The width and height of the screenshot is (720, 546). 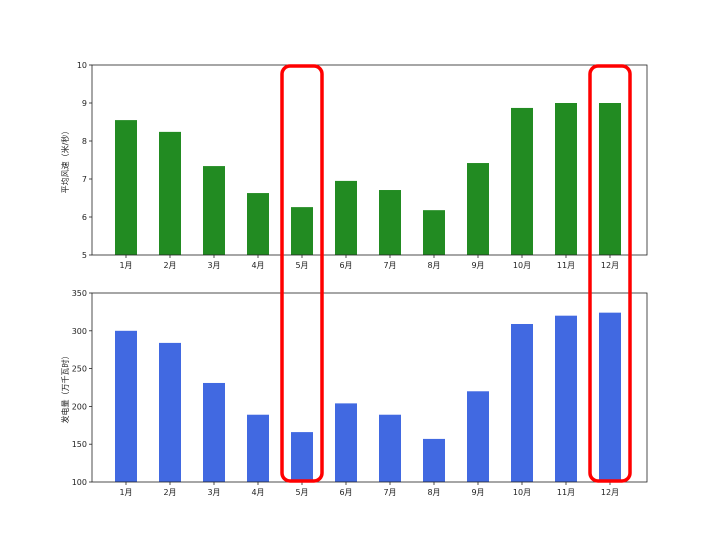 What do you see at coordinates (84, 179) in the screenshot?
I see `y-tick-label: 7` at bounding box center [84, 179].